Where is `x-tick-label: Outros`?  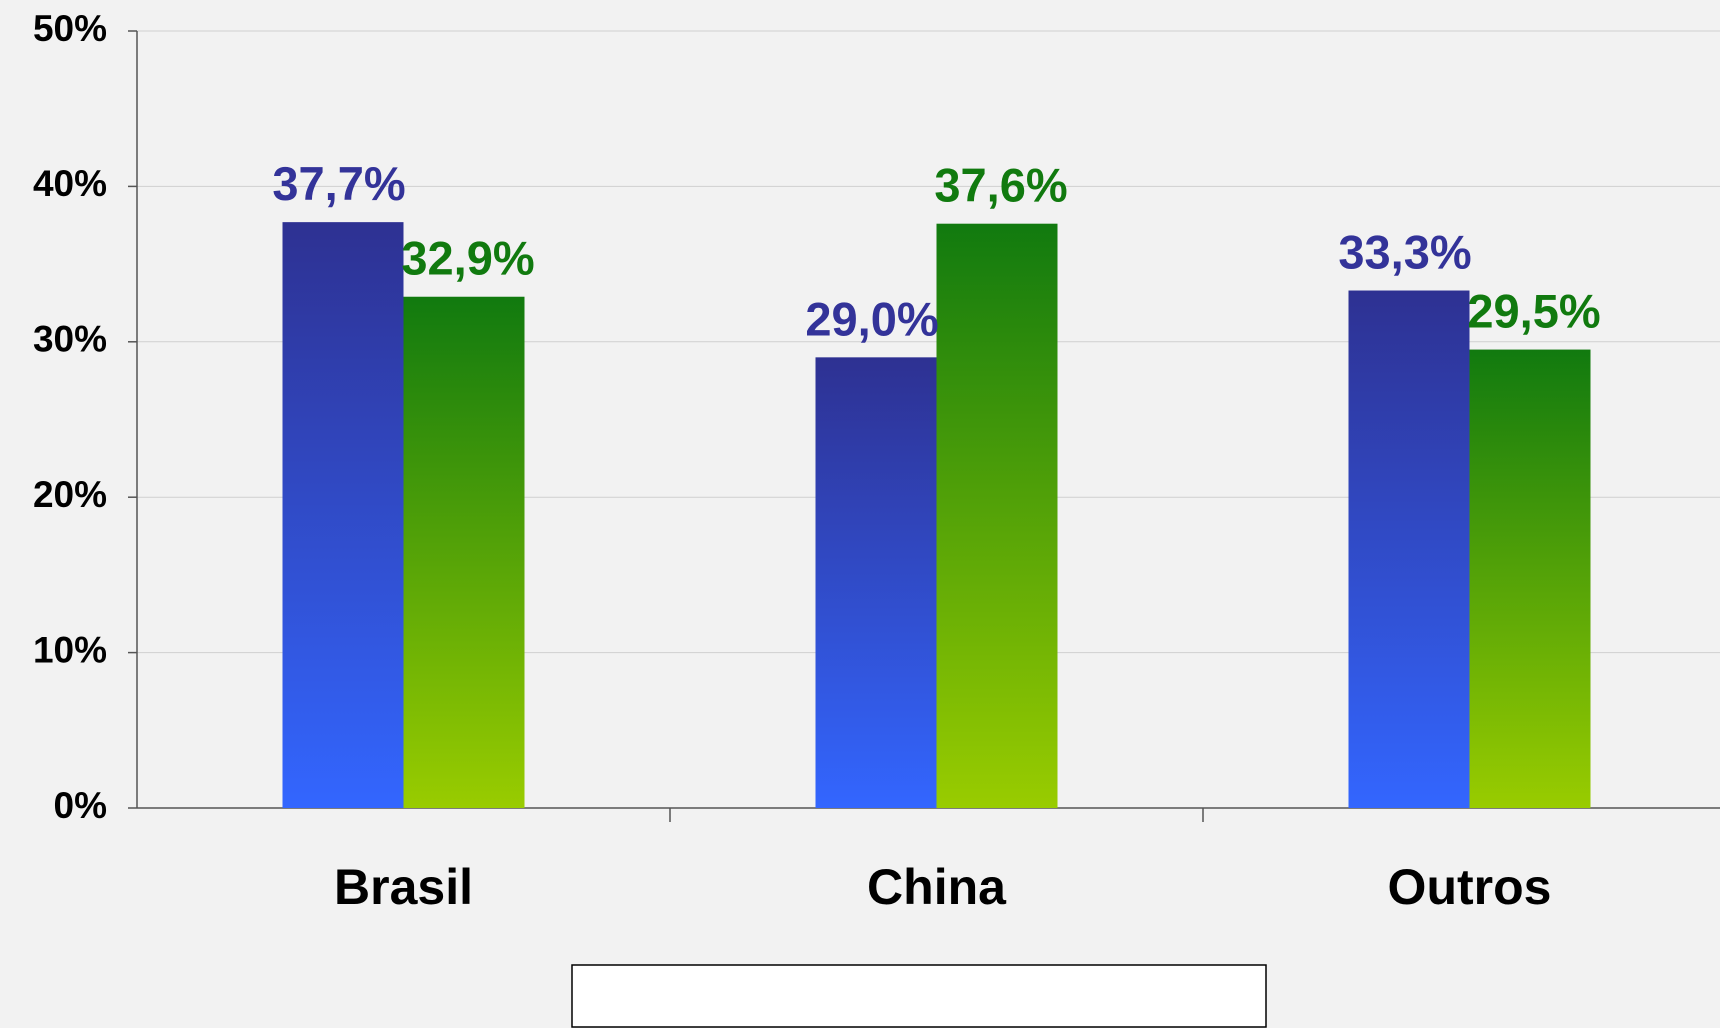
x-tick-label: Outros is located at coordinates (1470, 887).